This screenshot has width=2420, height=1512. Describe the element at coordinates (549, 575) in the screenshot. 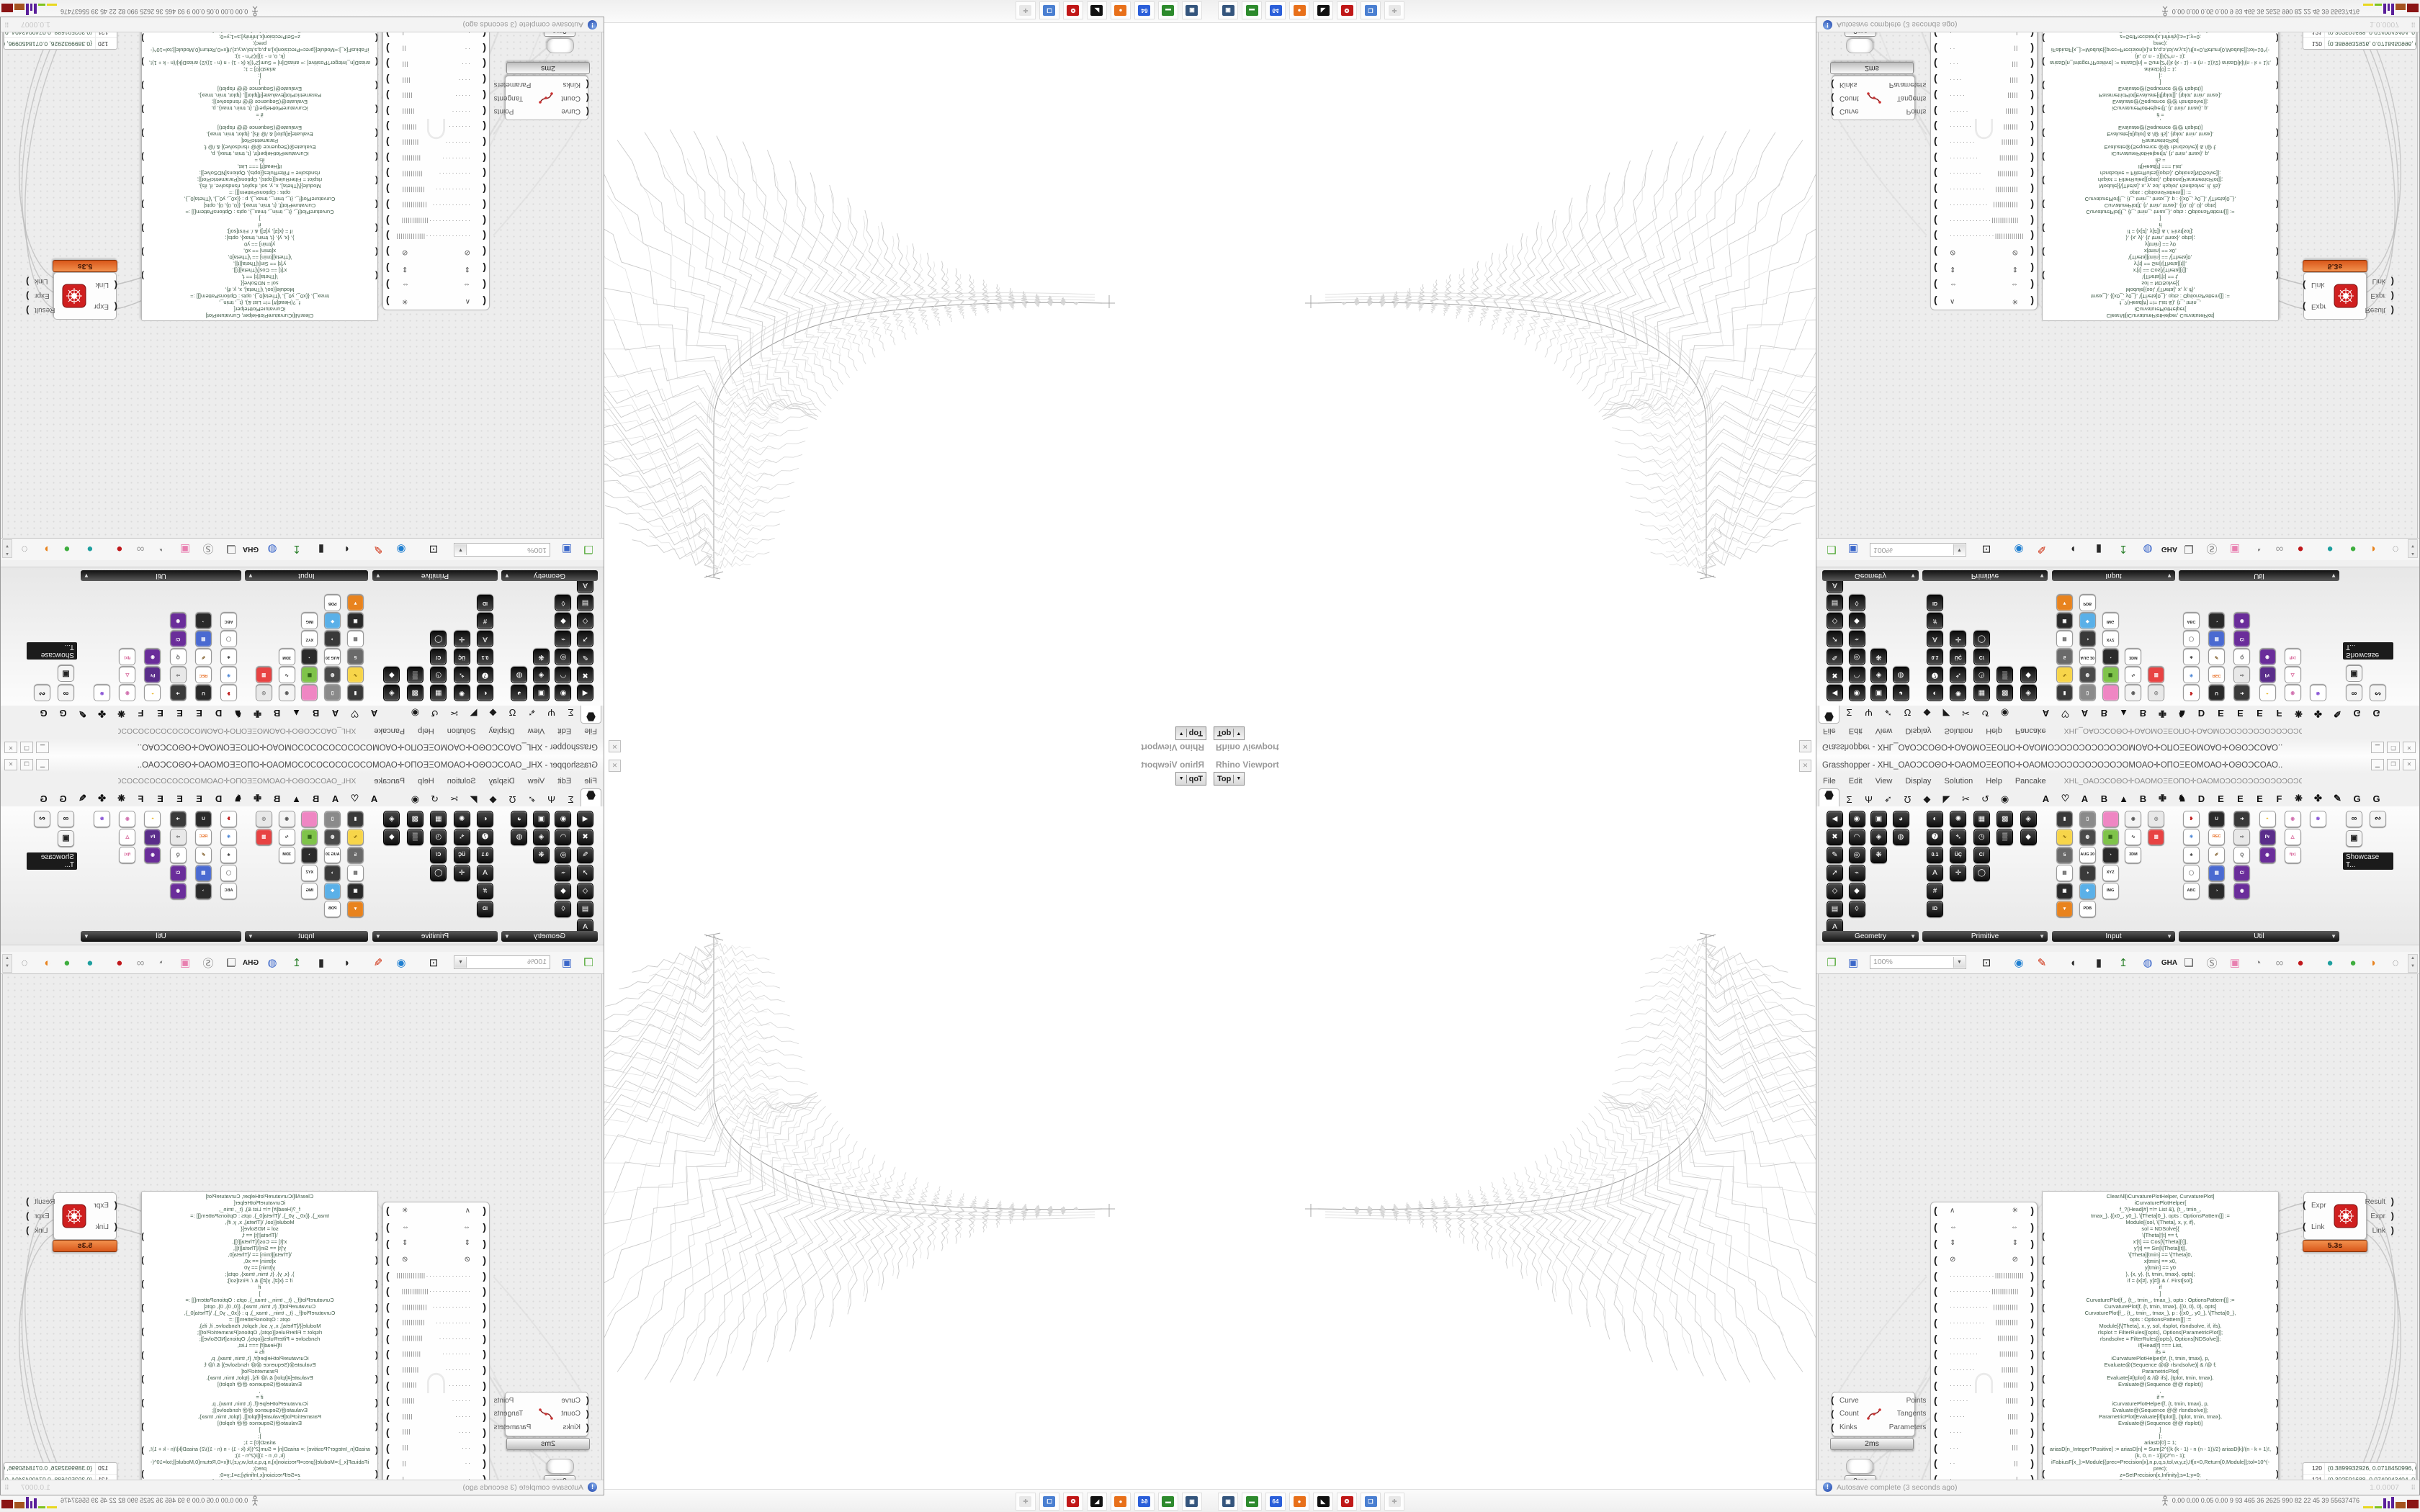

I see `panel-group-label: Geometry ▼` at that location.